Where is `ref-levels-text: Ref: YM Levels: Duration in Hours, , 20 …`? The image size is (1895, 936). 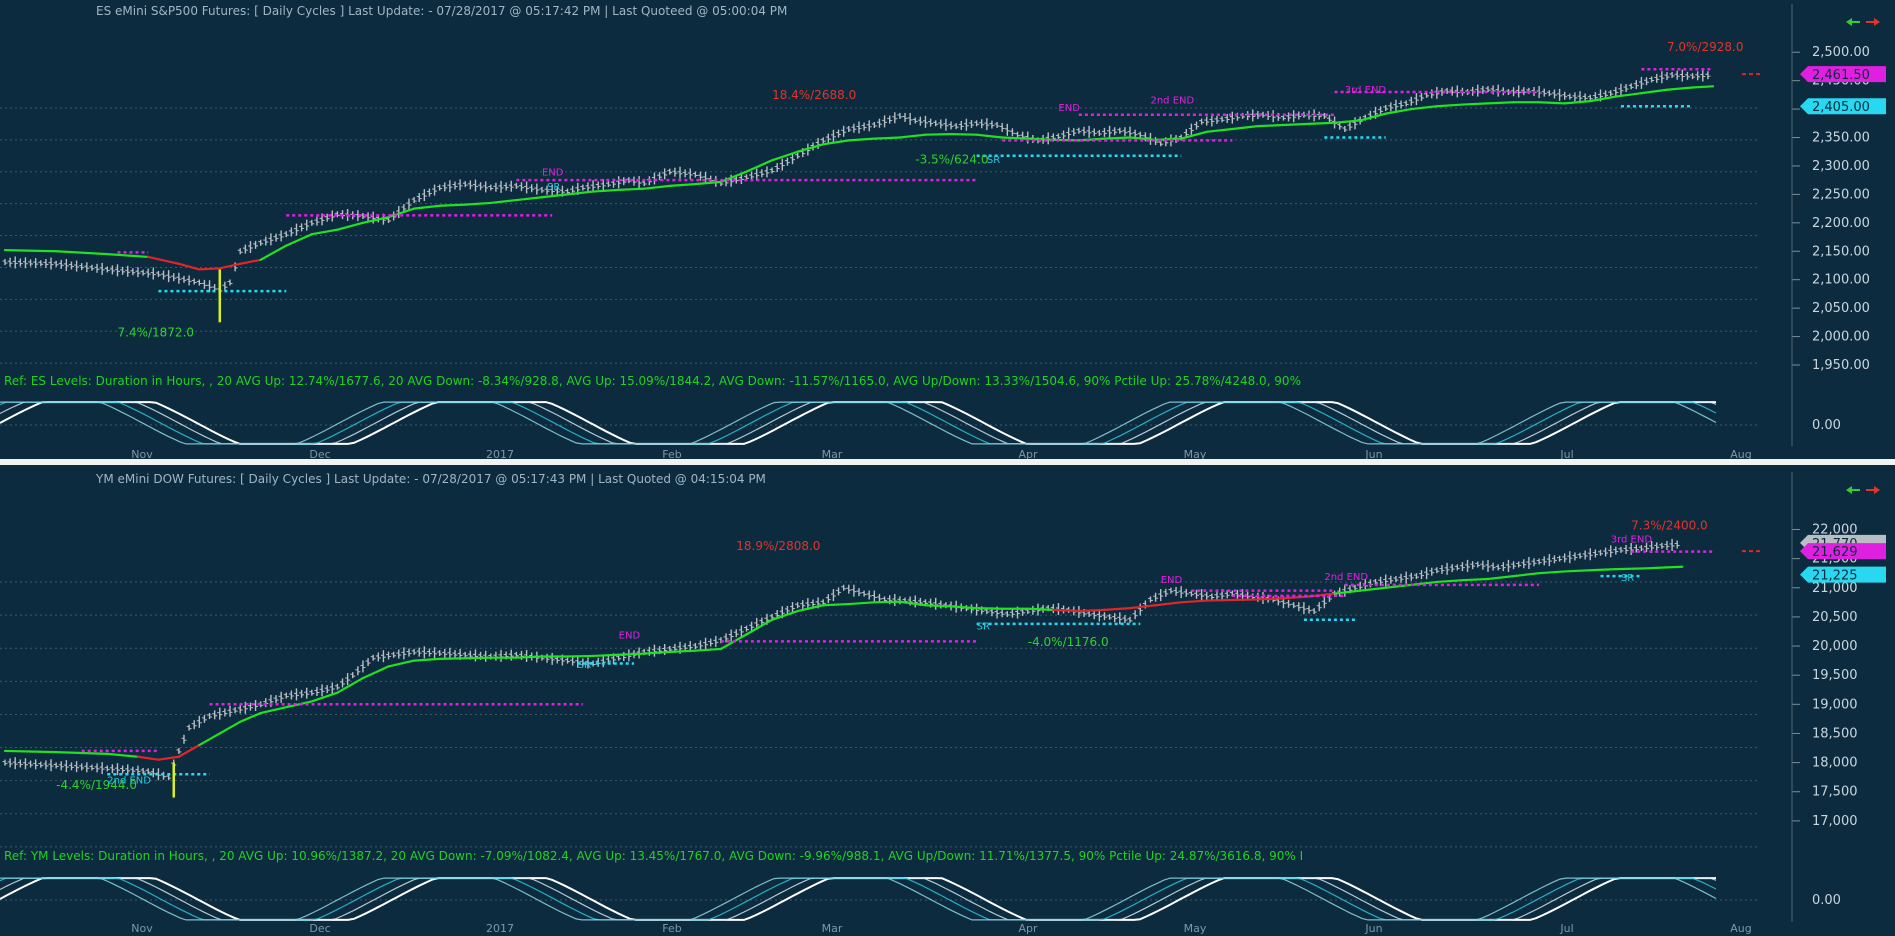 ref-levels-text: Ref: YM Levels: Duration in Hours, , 20 … is located at coordinates (653, 856).